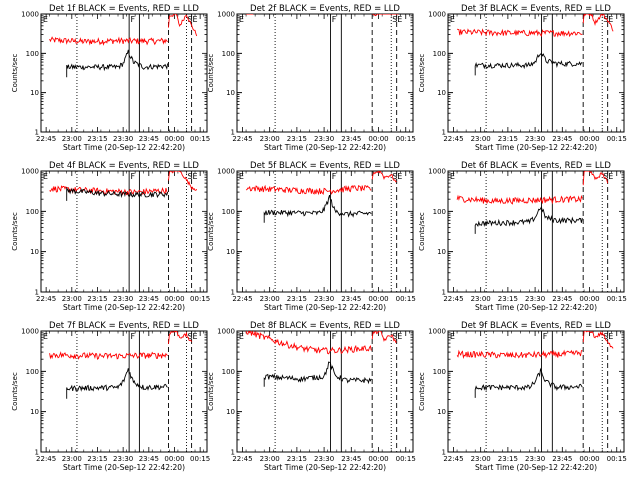  Describe the element at coordinates (384, 337) in the screenshot. I see `lld-tail-line` at that location.